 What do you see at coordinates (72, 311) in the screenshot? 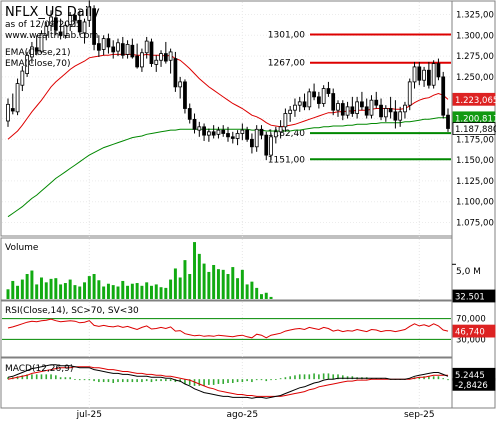
I see `rsi-panel-label: RSI(Close,14), SC>70, SV<30` at bounding box center [72, 311].